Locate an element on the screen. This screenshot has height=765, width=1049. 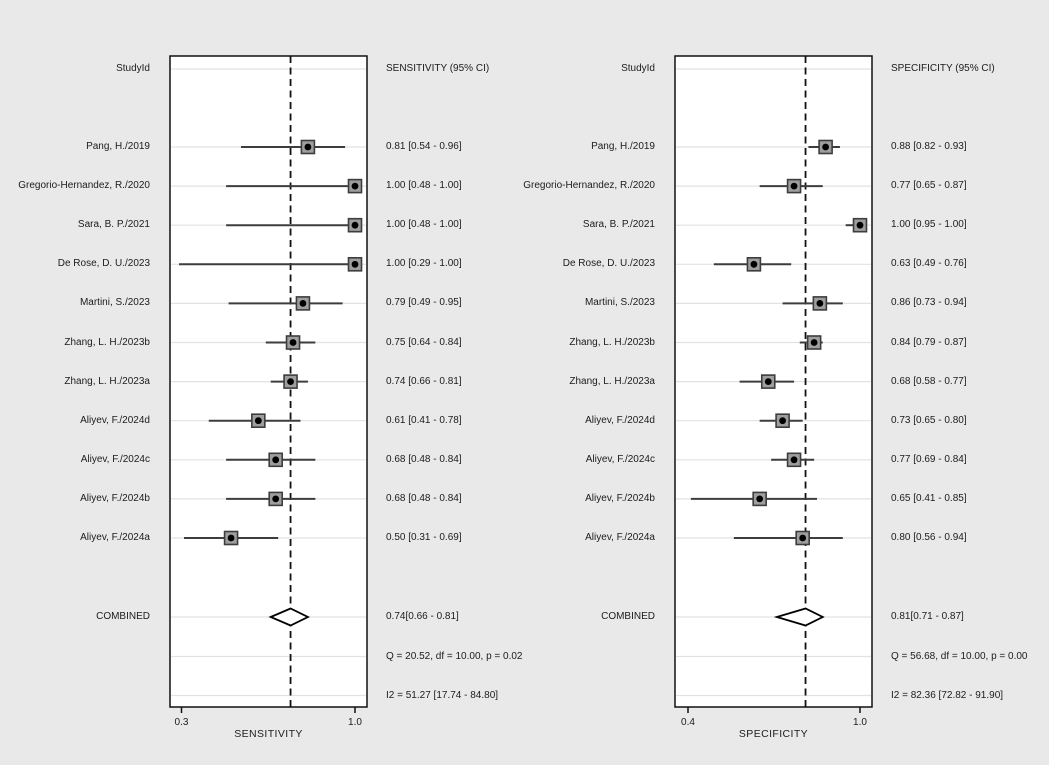
study-ci-value: 1.00 [0.95 - 1.00] is located at coordinates (929, 225).